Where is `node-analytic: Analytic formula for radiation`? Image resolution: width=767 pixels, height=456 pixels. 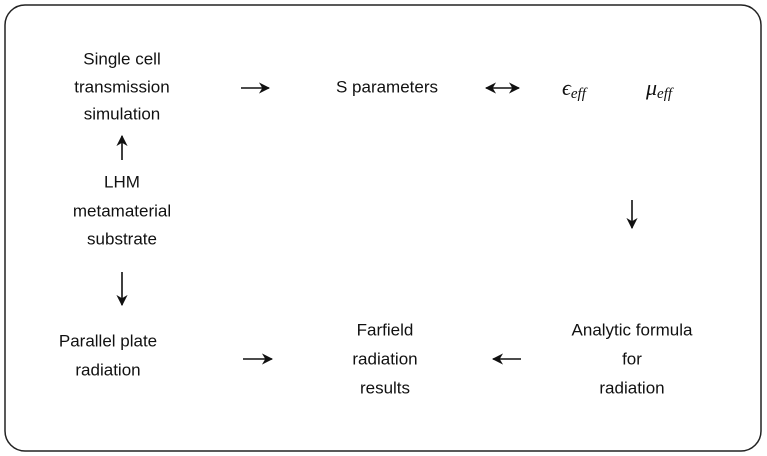 node-analytic: Analytic formula for radiation is located at coordinates (632, 358).